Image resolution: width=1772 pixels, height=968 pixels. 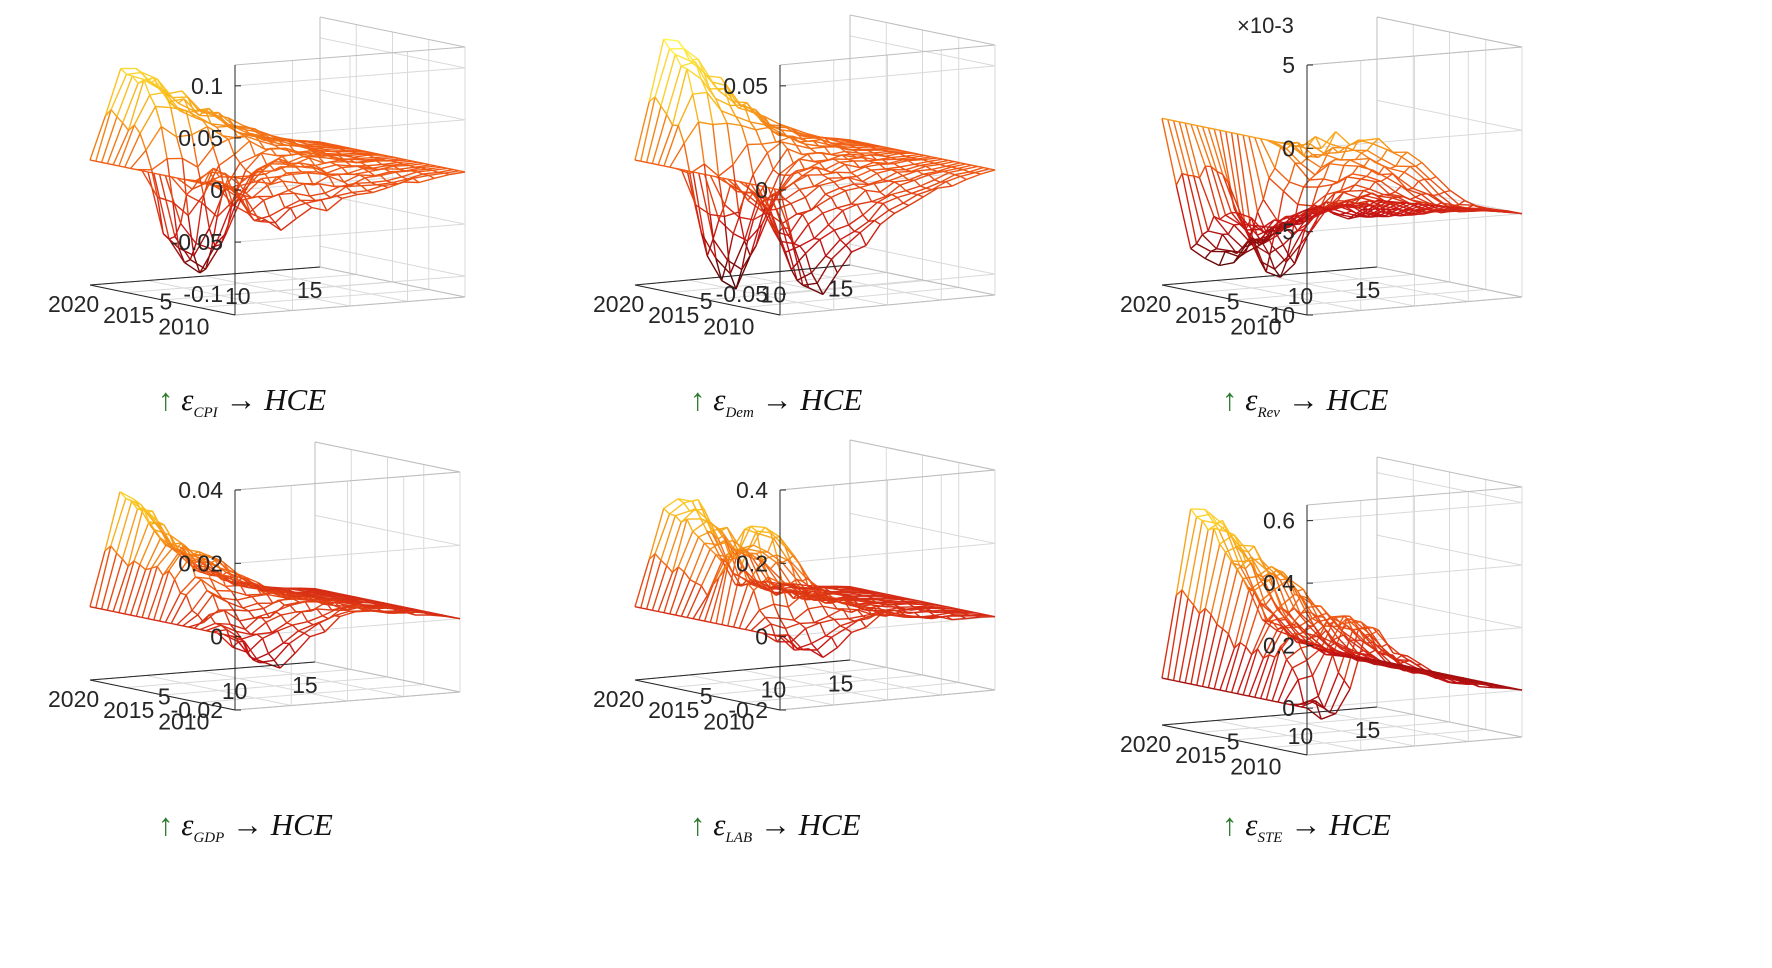 What do you see at coordinates (1288, 65) in the screenshot?
I see `z-tick-label: 5` at bounding box center [1288, 65].